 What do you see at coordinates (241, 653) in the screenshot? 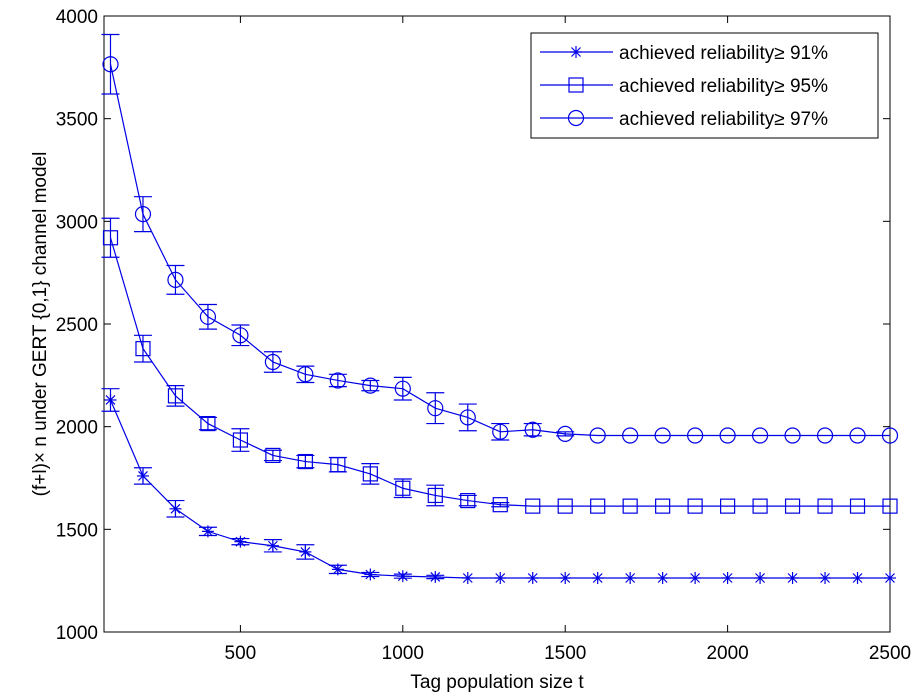
I see `x-tick-label: 500` at bounding box center [241, 653].